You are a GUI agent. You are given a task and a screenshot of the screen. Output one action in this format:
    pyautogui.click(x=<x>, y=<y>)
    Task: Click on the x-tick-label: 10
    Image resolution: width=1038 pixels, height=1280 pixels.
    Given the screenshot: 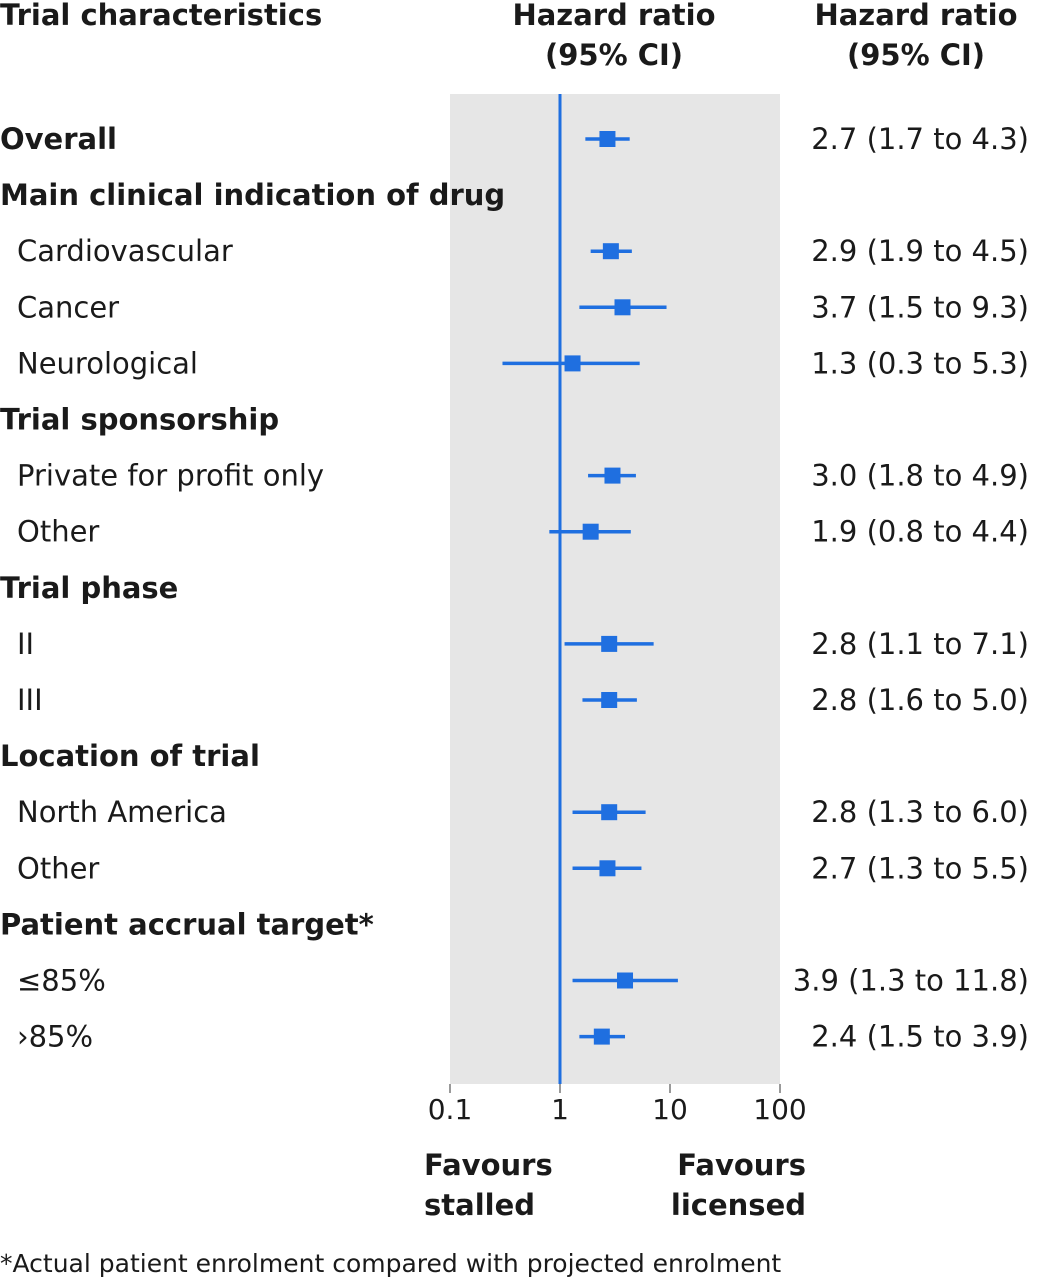 What is the action you would take?
    pyautogui.click(x=670, y=1109)
    